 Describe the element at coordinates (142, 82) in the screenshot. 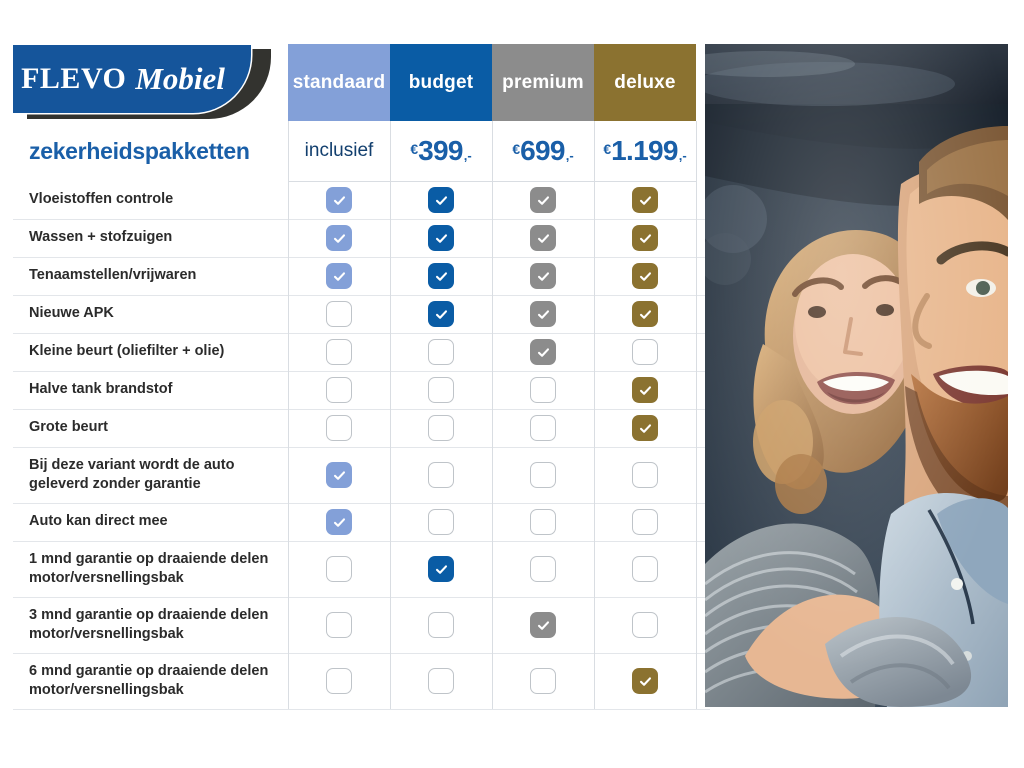

I see `flevo-mobiel-logo: FLEVO Mobiel` at that location.